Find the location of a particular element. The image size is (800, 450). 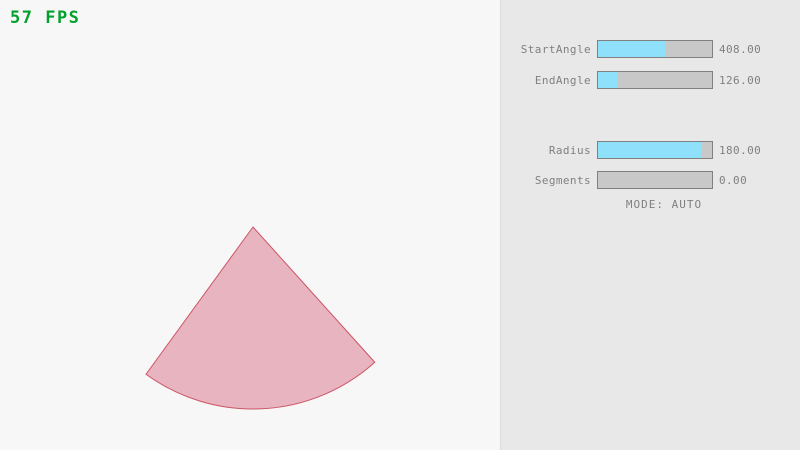

slider-value-endangle: 126.00 is located at coordinates (740, 80).